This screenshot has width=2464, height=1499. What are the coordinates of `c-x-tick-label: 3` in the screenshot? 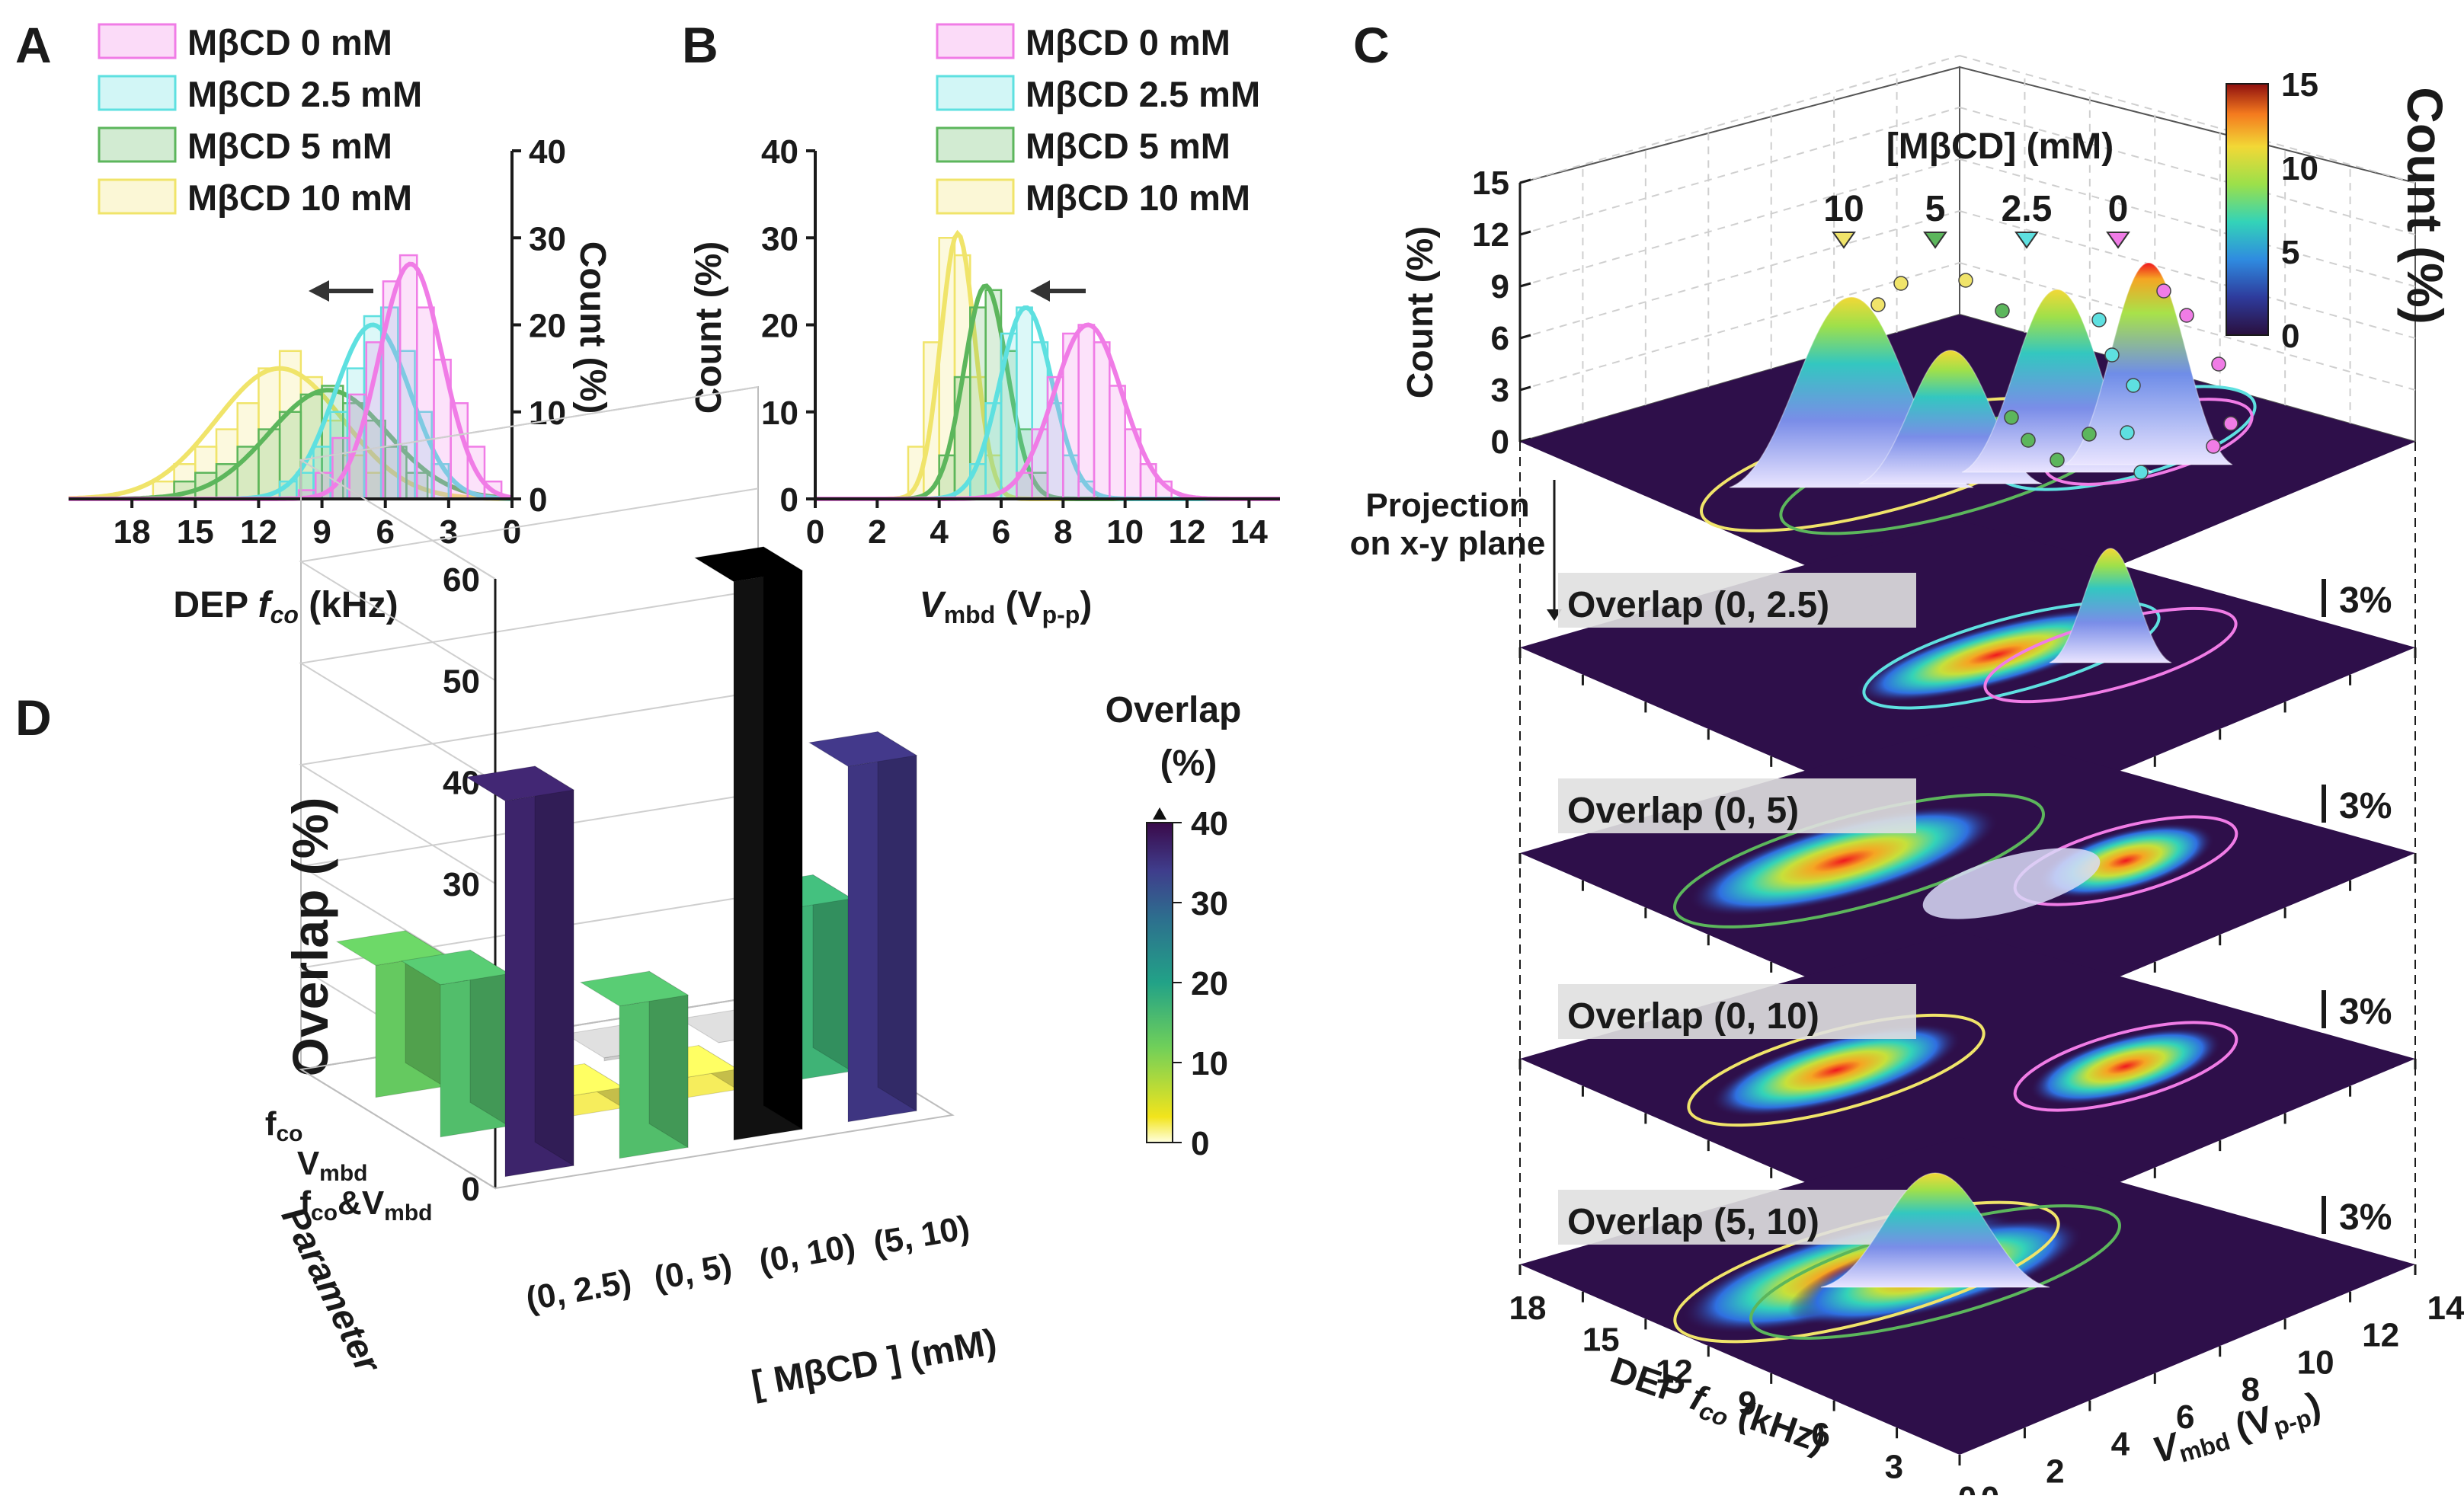 It's located at (1894, 1466).